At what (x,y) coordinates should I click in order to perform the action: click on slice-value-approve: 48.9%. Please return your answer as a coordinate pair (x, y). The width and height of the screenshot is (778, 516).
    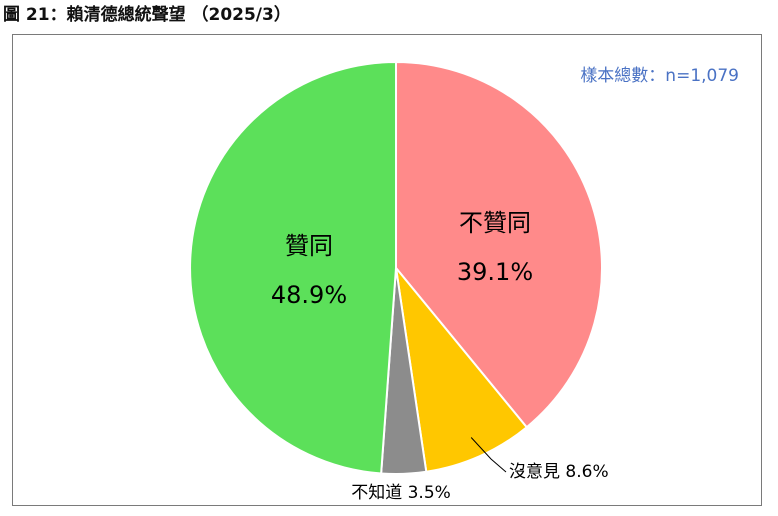
    Looking at the image, I should click on (309, 295).